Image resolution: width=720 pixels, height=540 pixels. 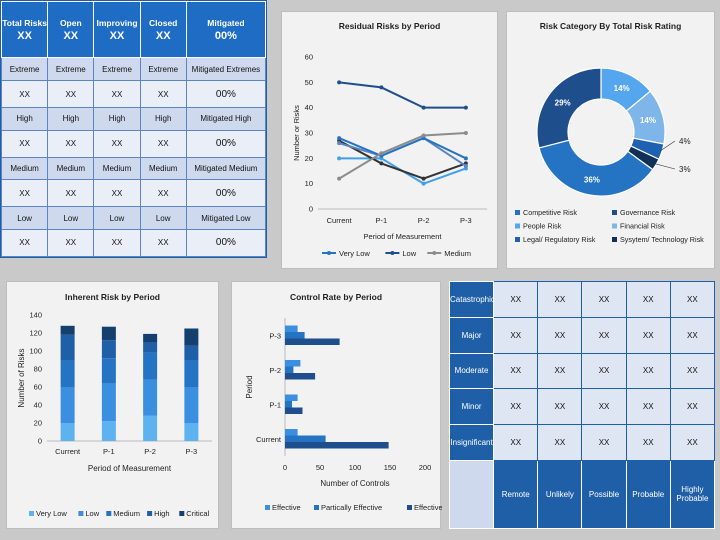 I want to click on x-tick-label: 200, so click(x=425, y=467).